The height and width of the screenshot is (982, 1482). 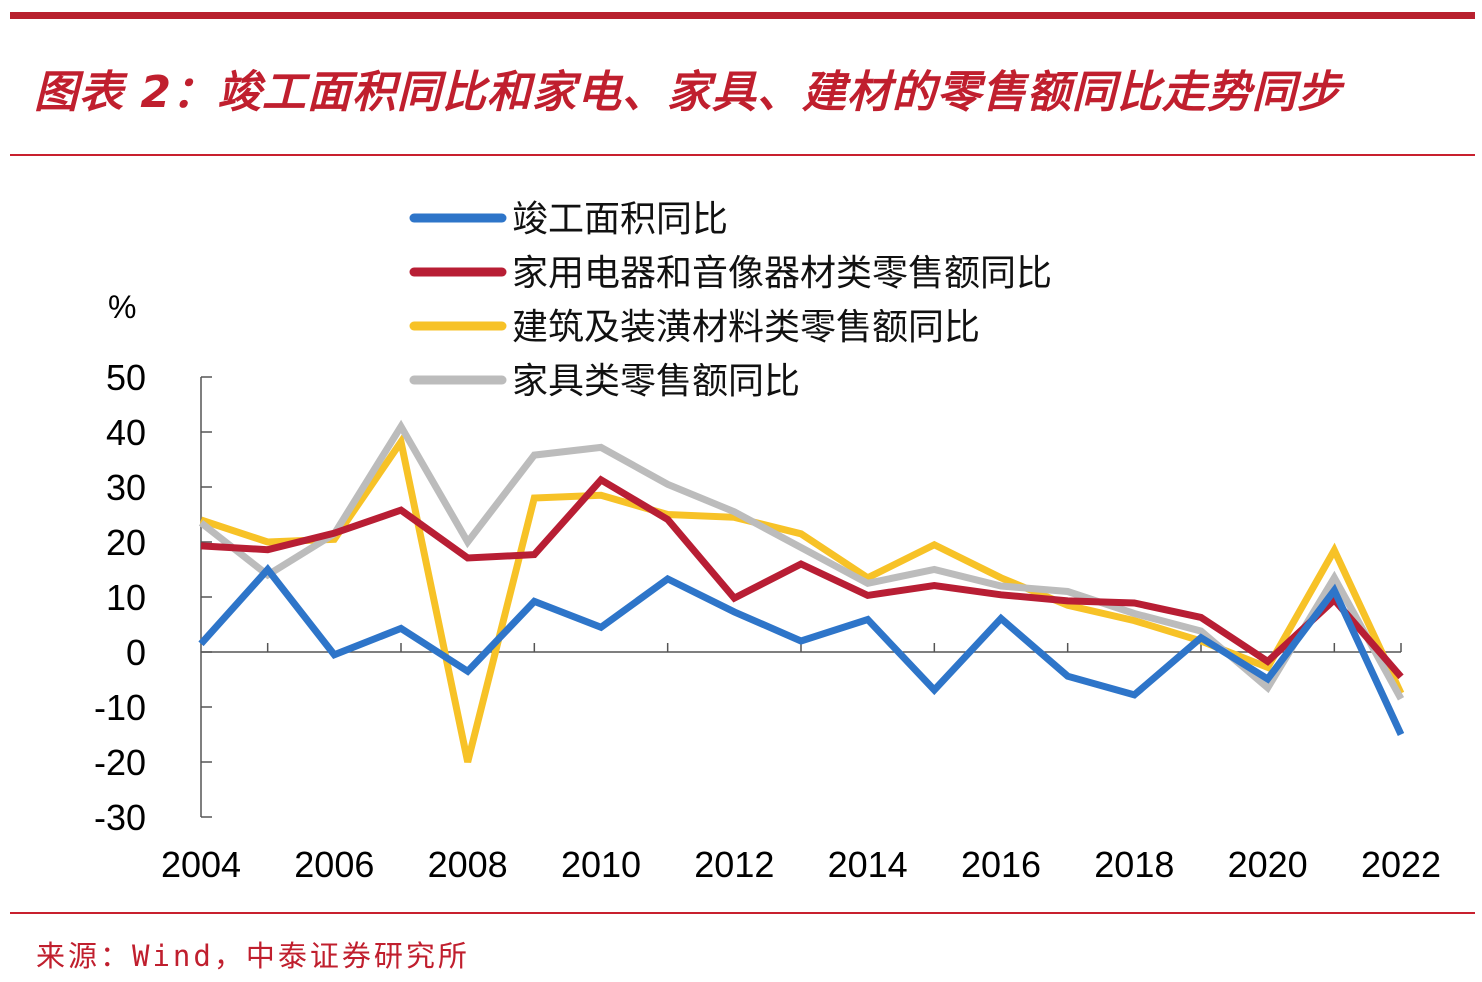 I want to click on legend-label-2: 建筑及装潢材料类零售额同比, so click(x=746, y=327).